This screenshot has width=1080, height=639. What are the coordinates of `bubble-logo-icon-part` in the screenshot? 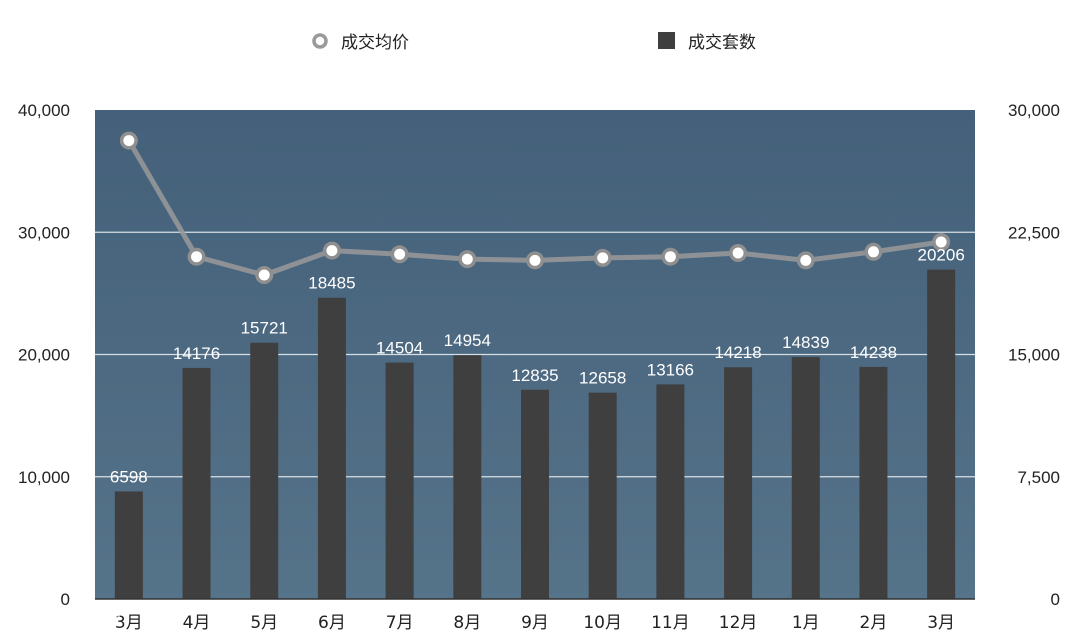 It's located at (34, 611).